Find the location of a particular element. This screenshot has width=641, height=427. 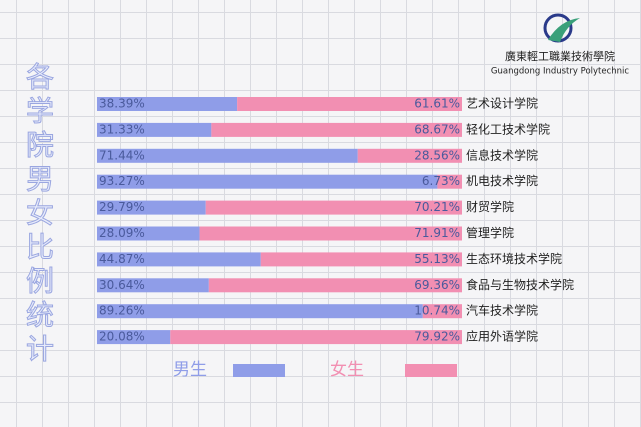

value-label: 10.74% is located at coordinates (437, 311).